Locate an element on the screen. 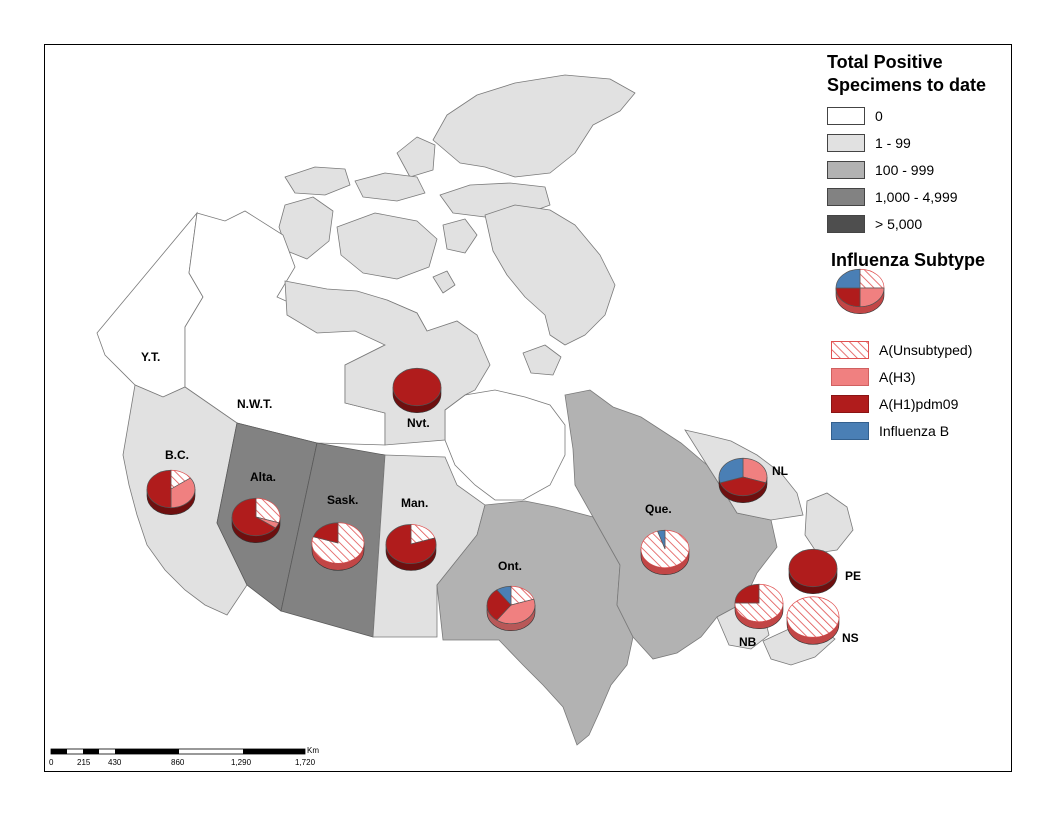  province-label-ns: NS is located at coordinates (850, 638).